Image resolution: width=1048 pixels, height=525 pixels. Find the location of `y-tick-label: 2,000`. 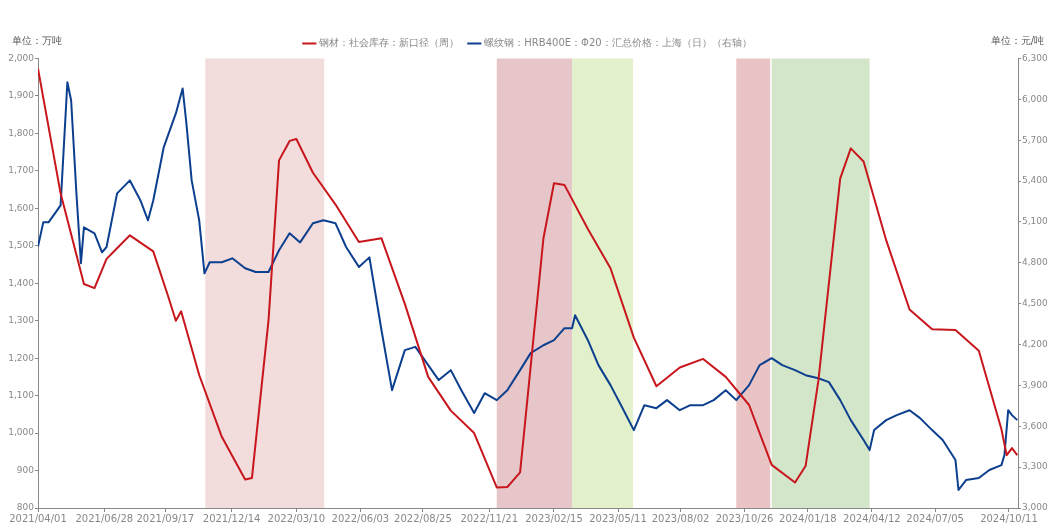

y-tick-label: 2,000 is located at coordinates (21, 57).